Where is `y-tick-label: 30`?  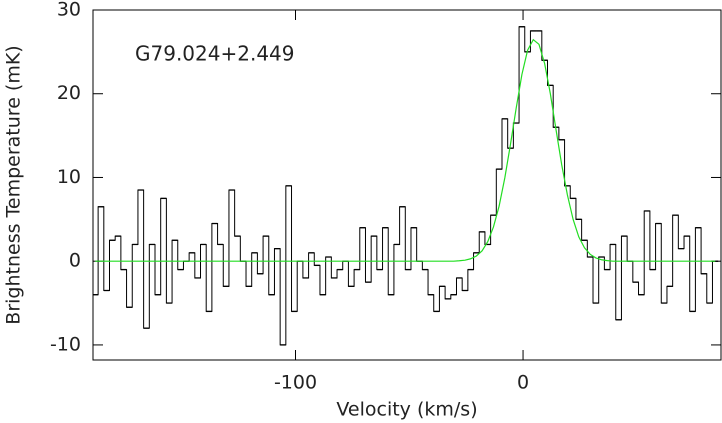 y-tick-label: 30 is located at coordinates (69, 10).